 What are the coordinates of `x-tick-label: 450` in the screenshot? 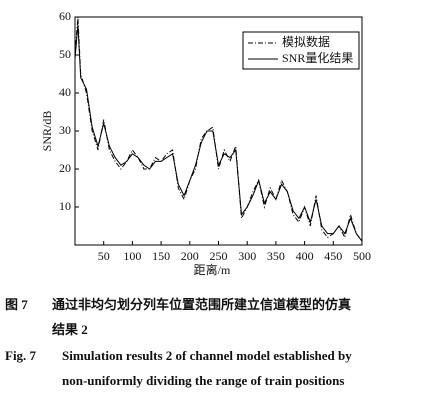 It's located at (333, 256).